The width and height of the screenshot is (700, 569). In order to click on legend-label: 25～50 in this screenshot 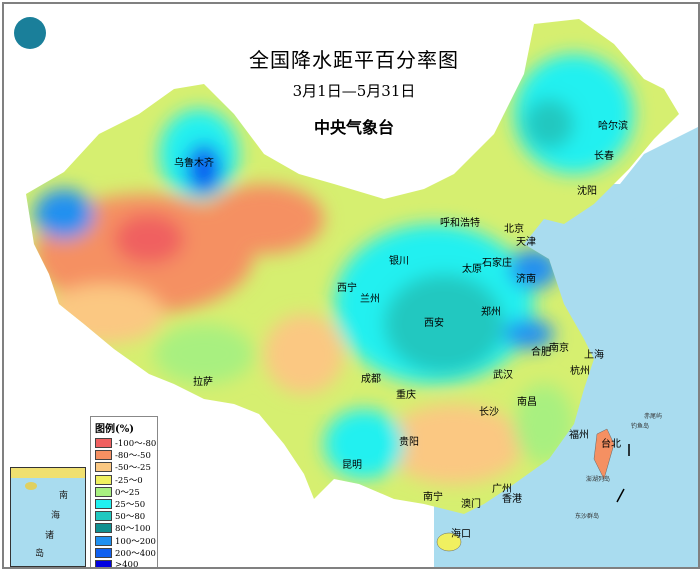, I will do `click(130, 505)`.